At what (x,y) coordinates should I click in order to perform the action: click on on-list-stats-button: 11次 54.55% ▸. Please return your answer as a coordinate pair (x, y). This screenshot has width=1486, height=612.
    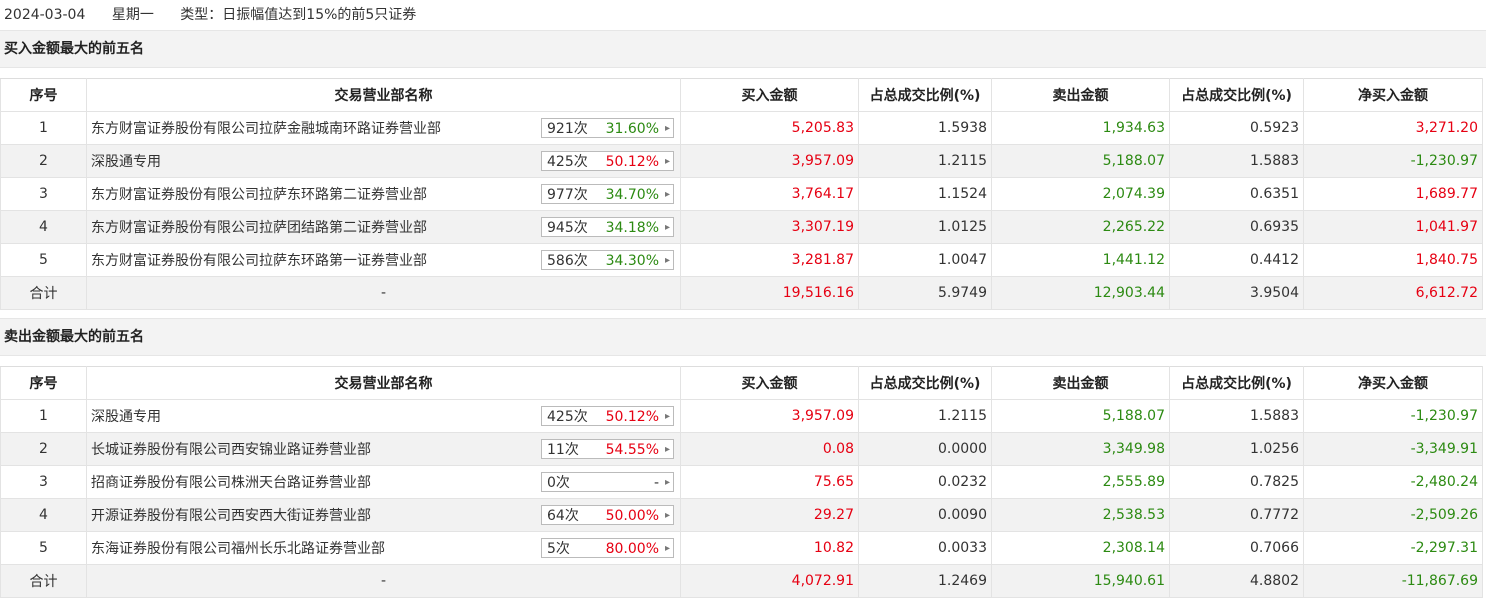
    Looking at the image, I should click on (607, 449).